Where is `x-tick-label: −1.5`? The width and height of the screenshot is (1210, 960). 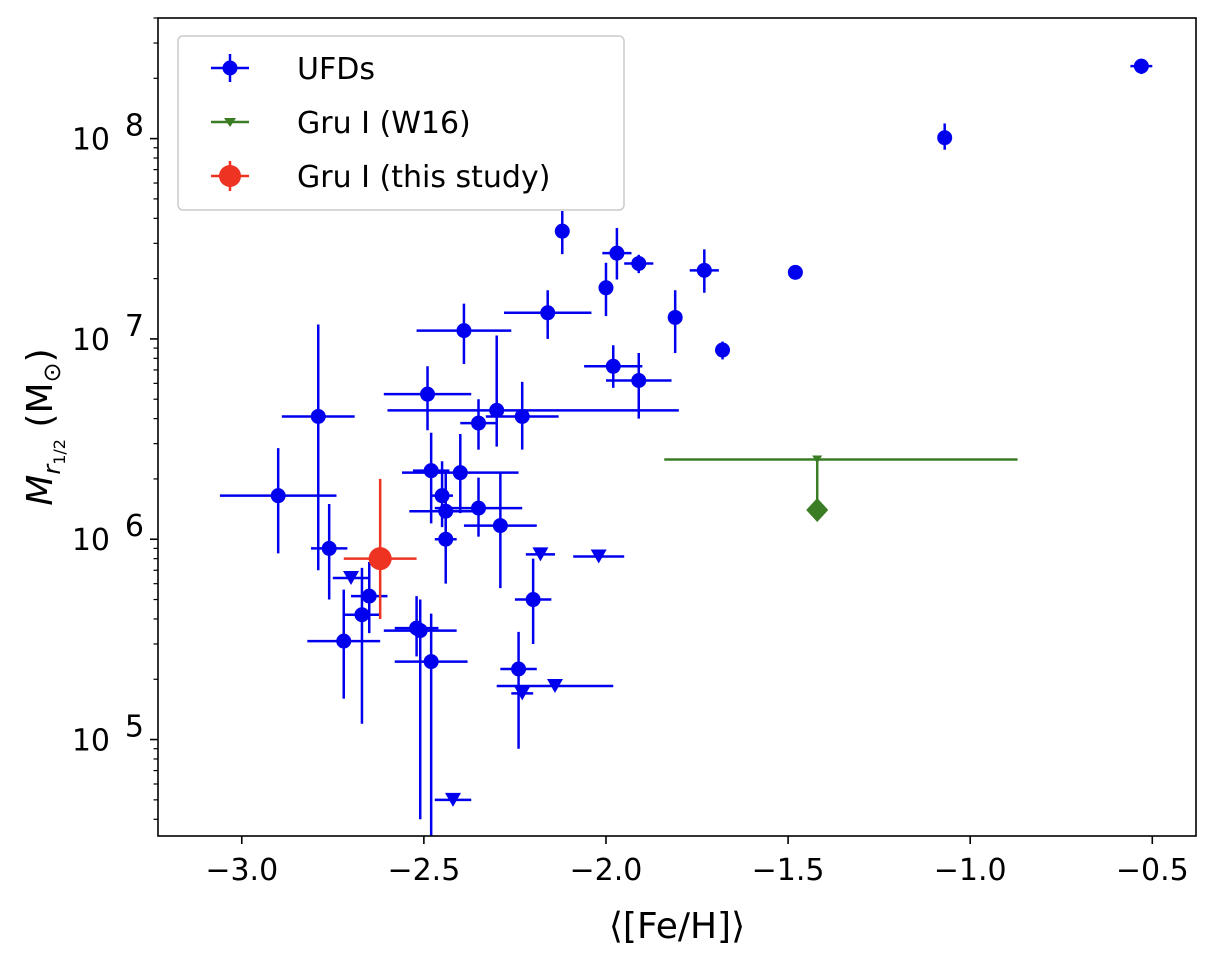 x-tick-label: −1.5 is located at coordinates (788, 870).